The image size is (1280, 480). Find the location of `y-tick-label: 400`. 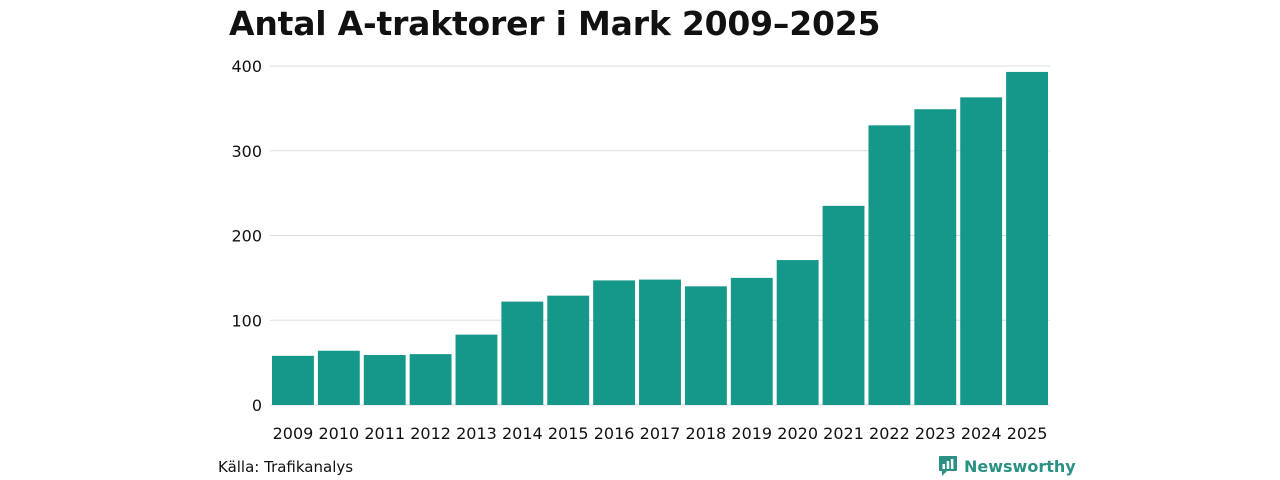

y-tick-label: 400 is located at coordinates (246, 66).